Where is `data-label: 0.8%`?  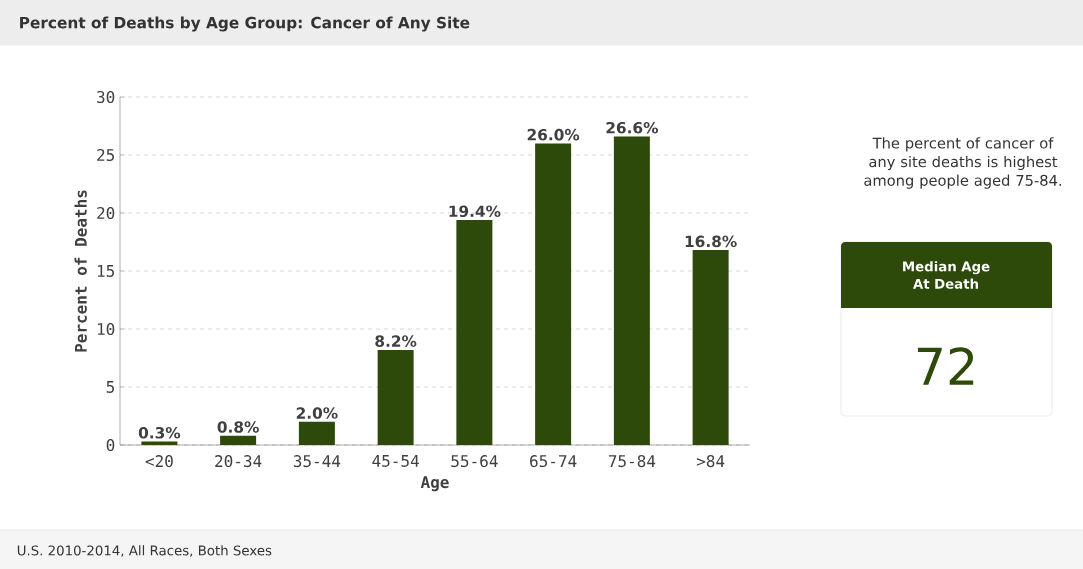 data-label: 0.8% is located at coordinates (238, 427).